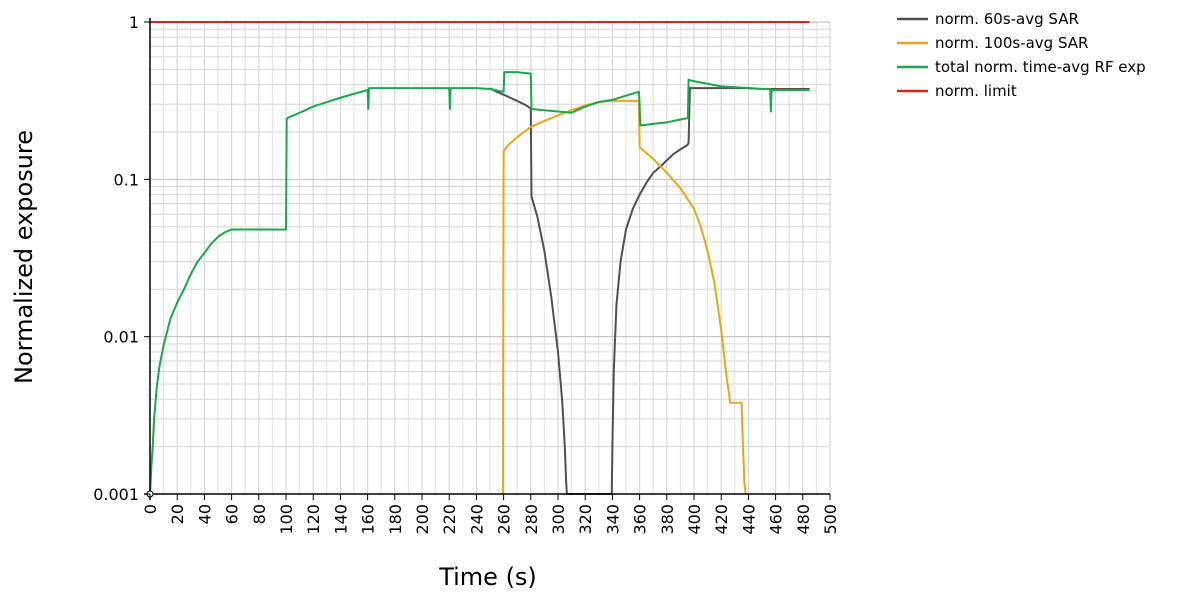 The image size is (1199, 595). I want to click on x-tick-label: 300, so click(558, 519).